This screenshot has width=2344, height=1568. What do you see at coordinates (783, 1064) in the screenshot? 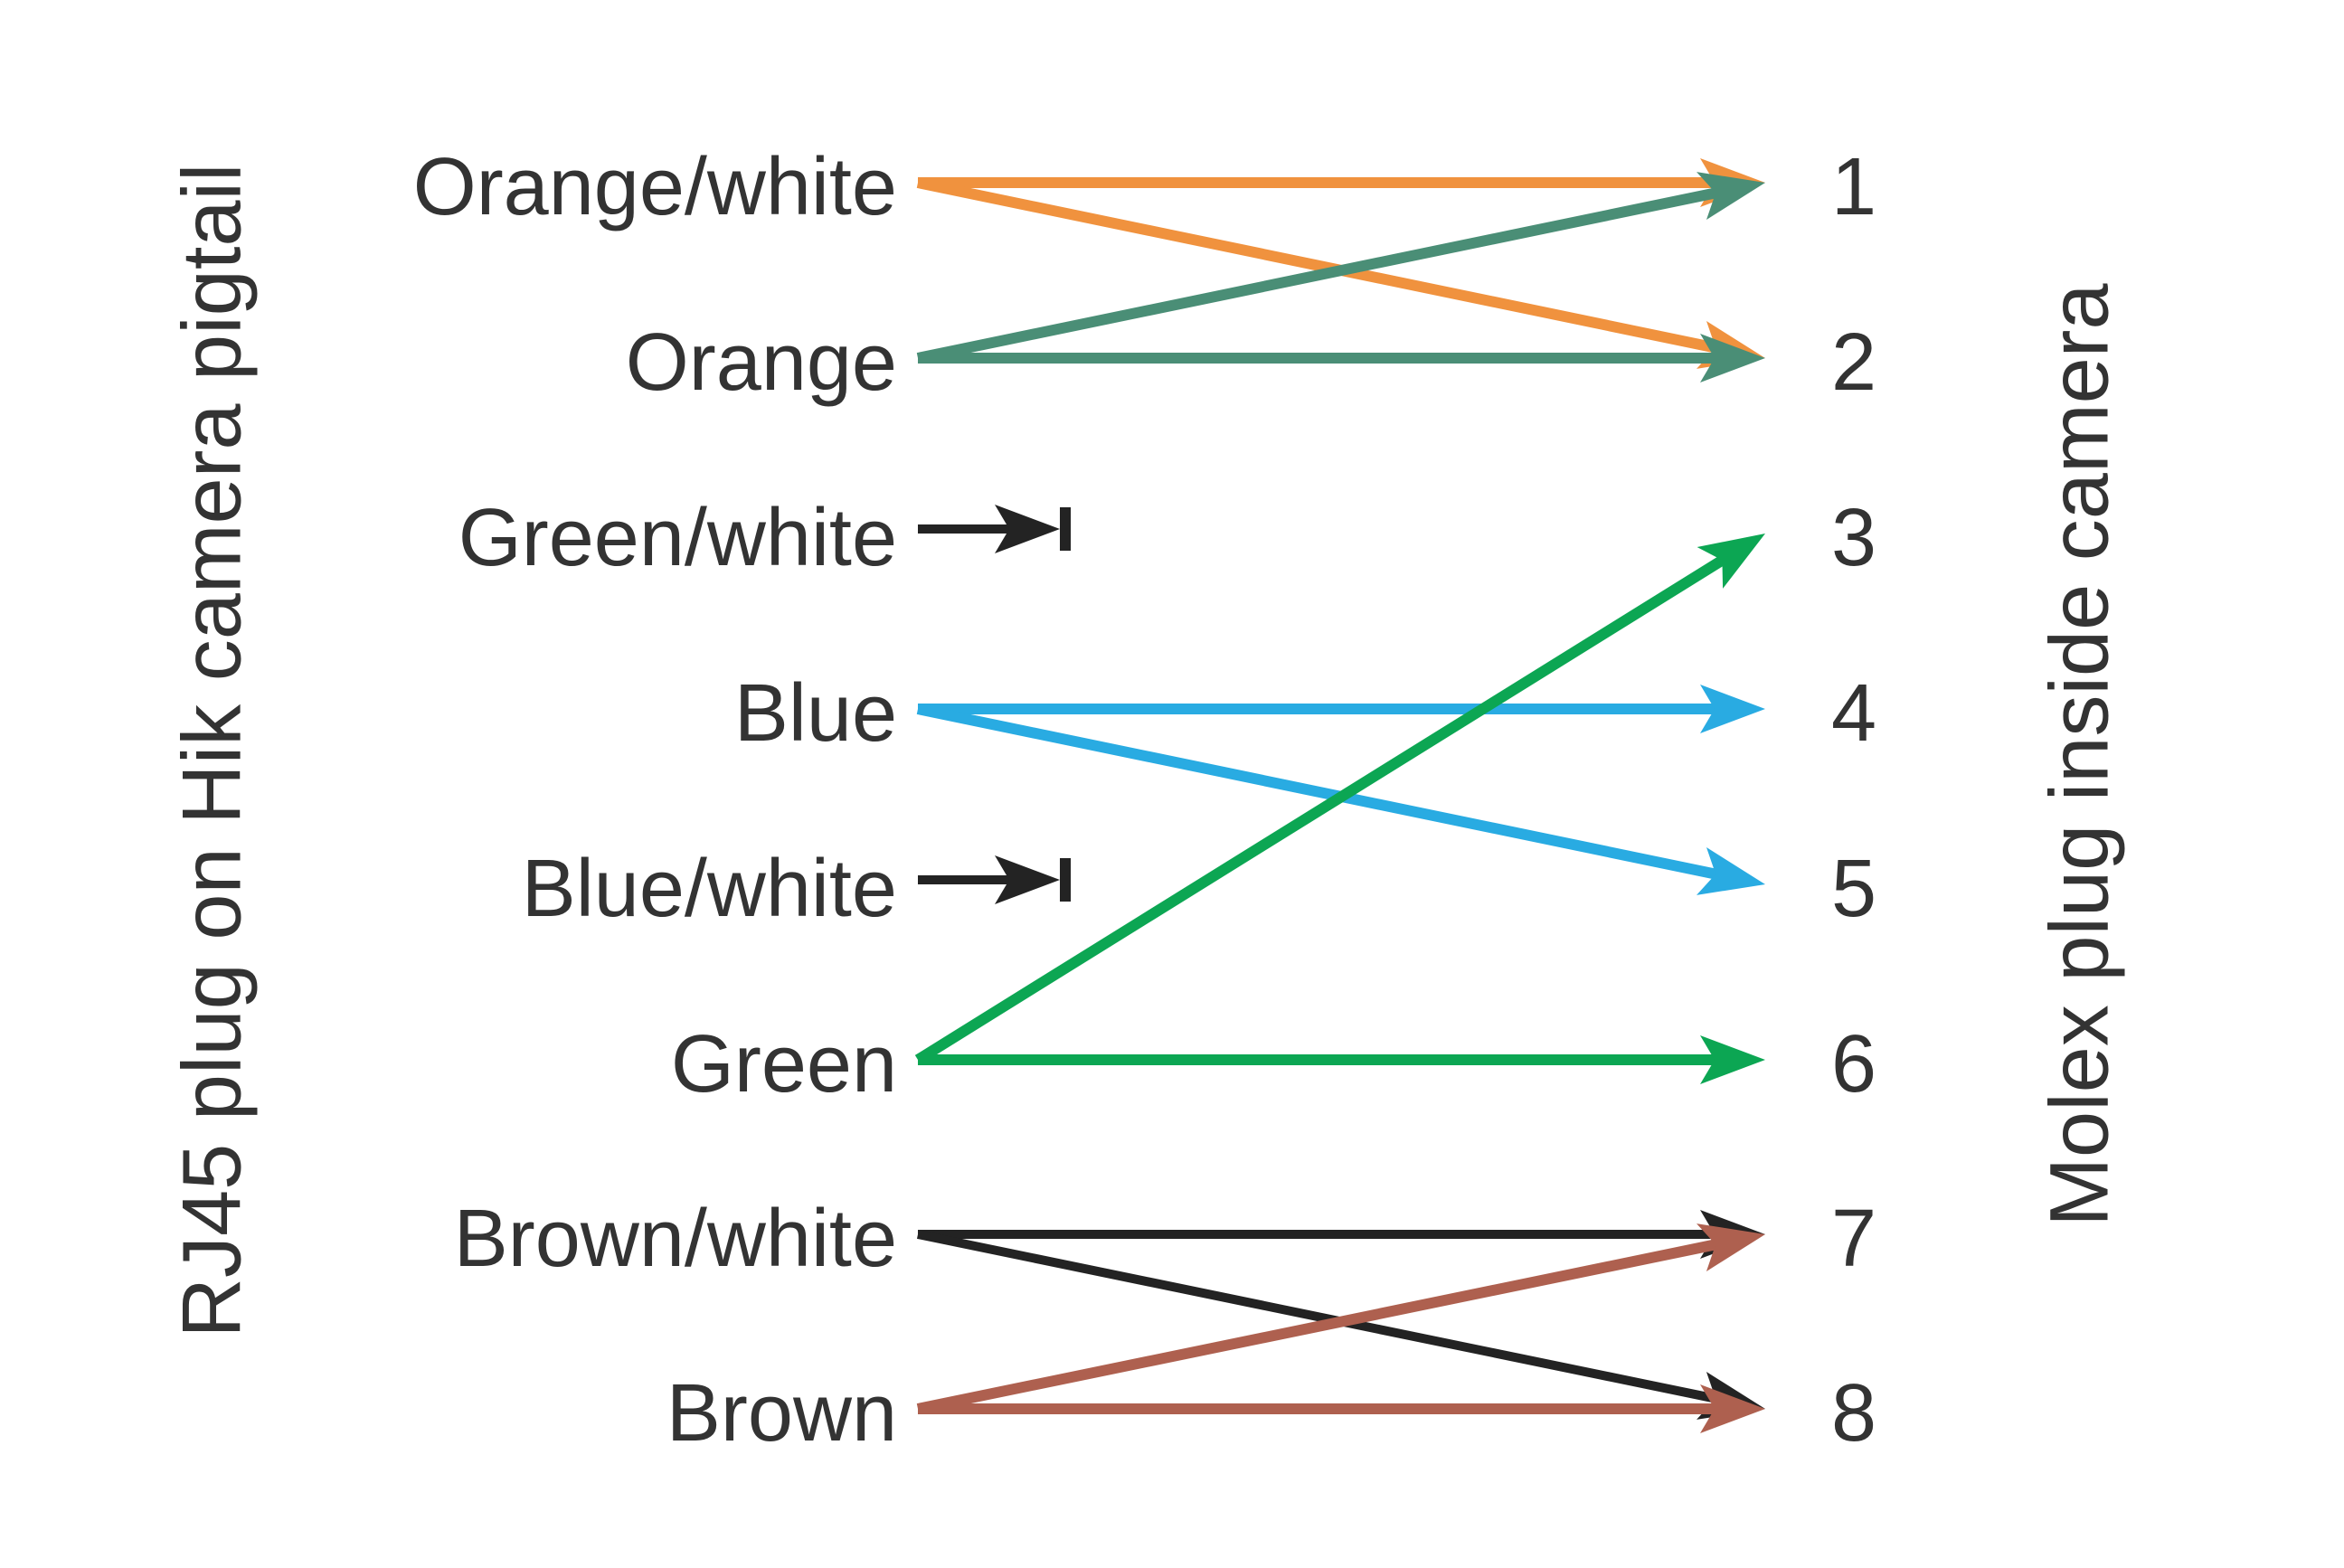
I see `wire-label-green: Green` at bounding box center [783, 1064].